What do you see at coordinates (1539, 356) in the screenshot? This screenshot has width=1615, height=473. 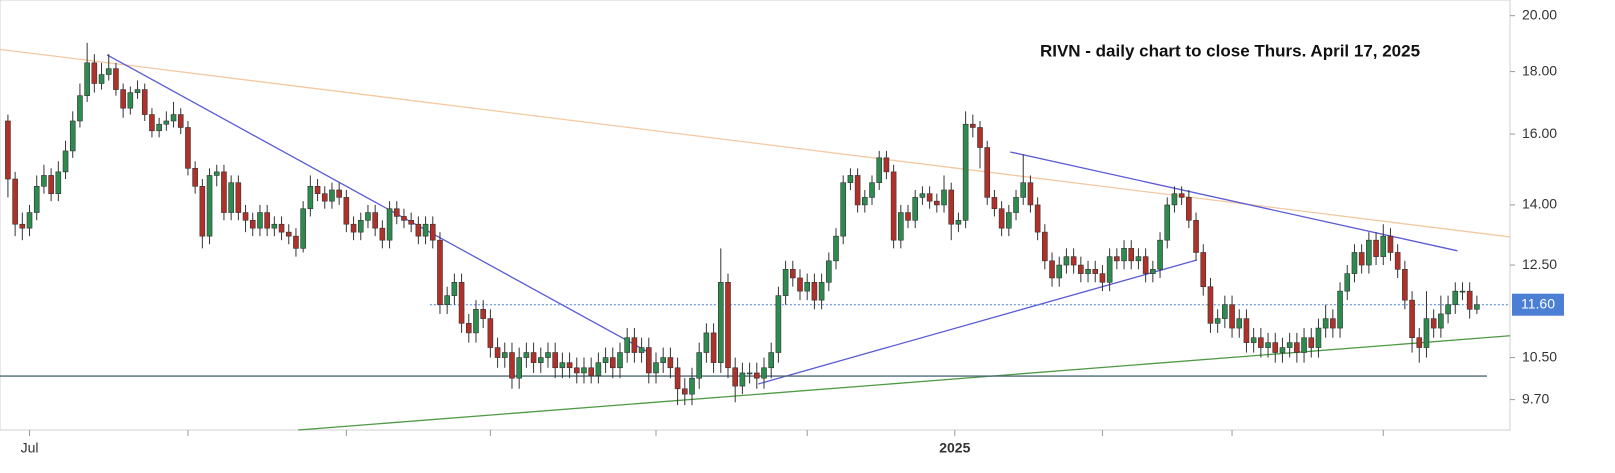 I see `y-tick-label: 10.50` at bounding box center [1539, 356].